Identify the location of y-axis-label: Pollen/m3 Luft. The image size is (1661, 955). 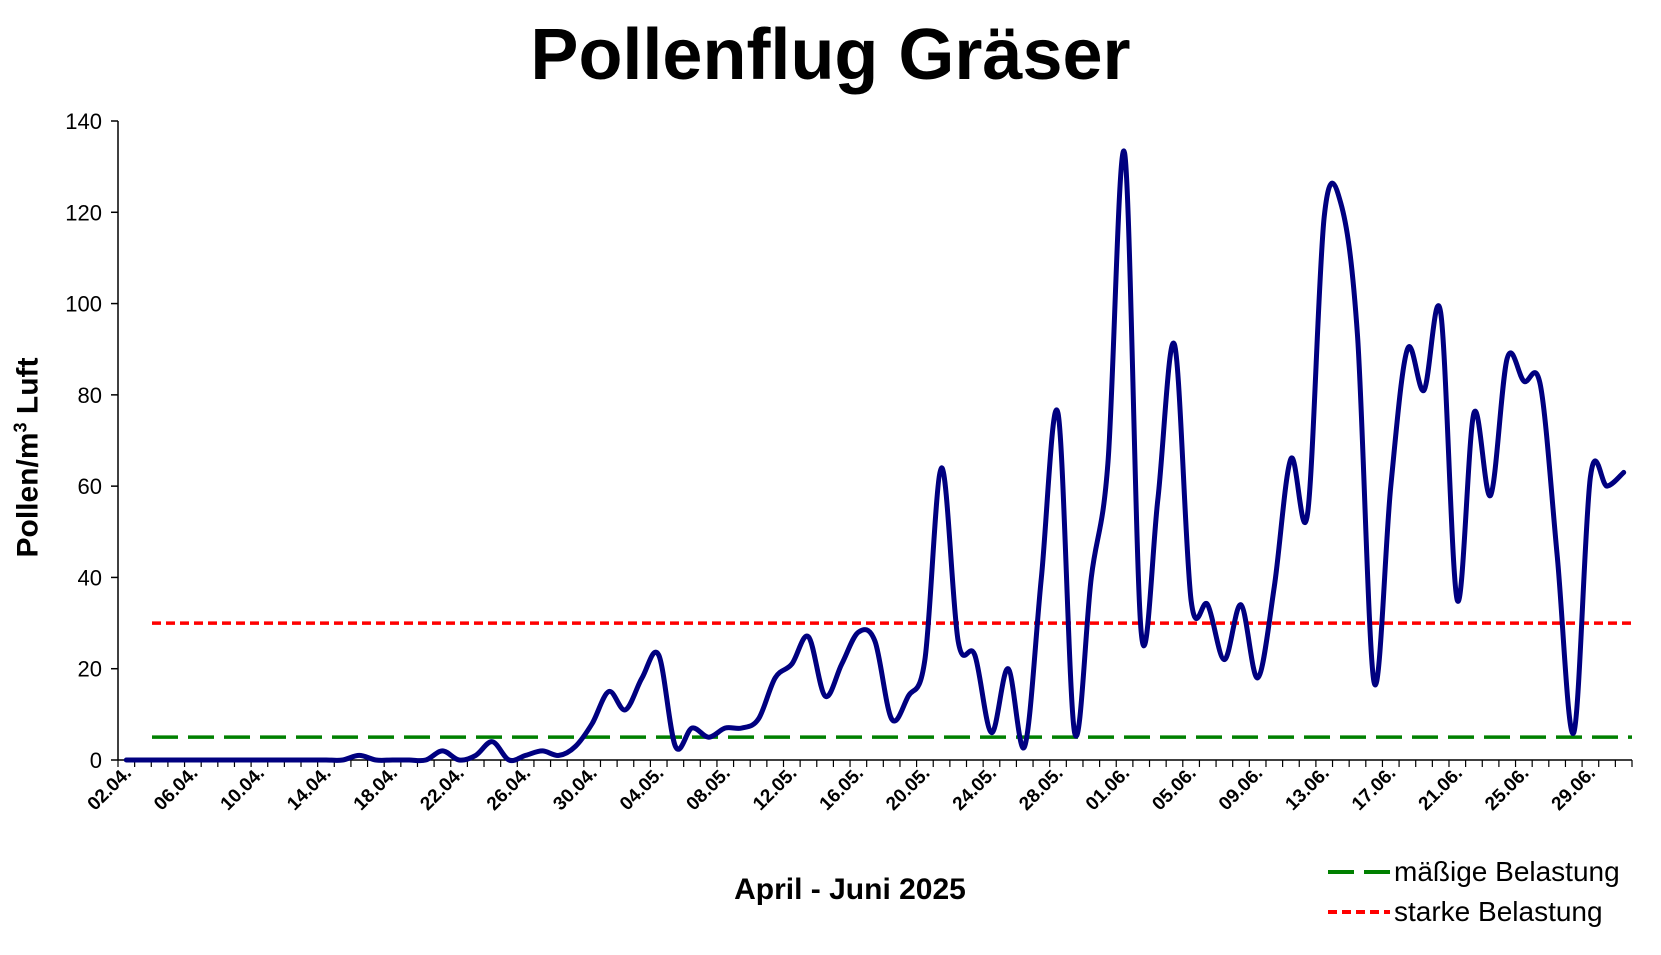
(28, 458).